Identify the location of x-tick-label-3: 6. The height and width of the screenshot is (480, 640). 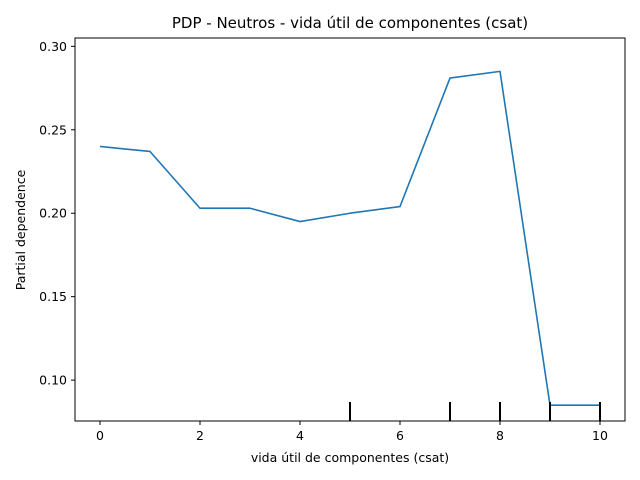
(400, 435).